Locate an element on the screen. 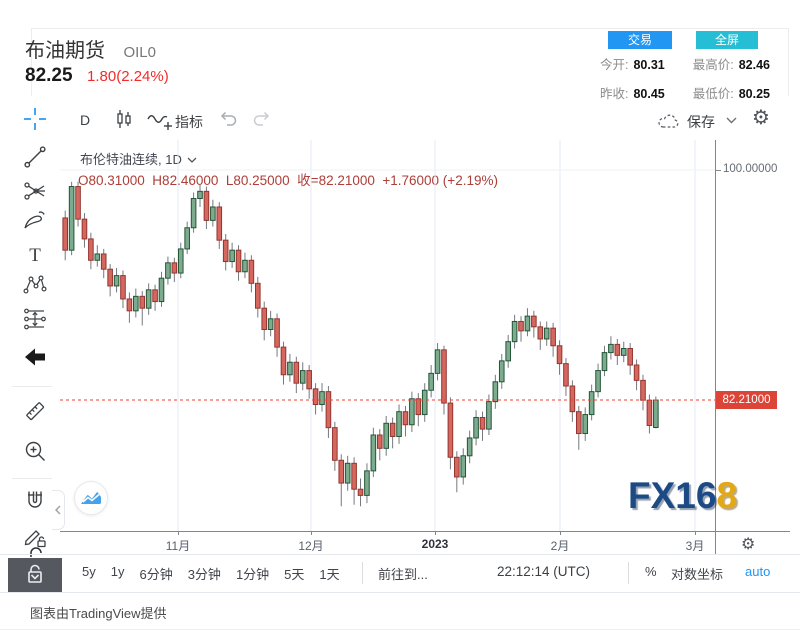  undo-button is located at coordinates (228, 118).